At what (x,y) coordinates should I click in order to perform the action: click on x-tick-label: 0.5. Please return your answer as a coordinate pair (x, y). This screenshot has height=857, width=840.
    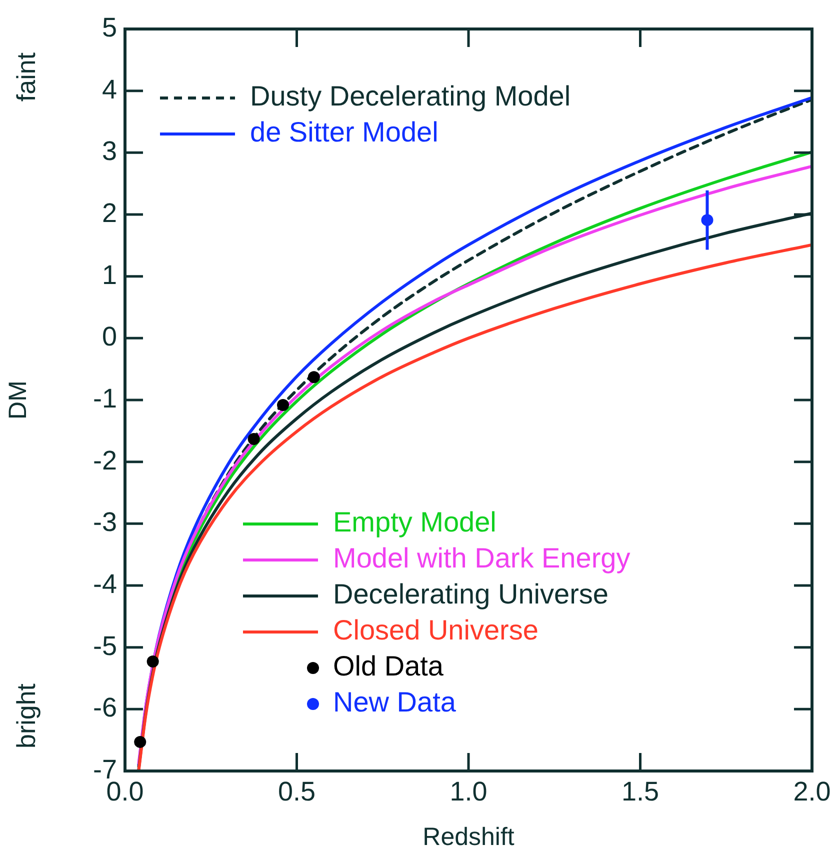
    Looking at the image, I should click on (297, 791).